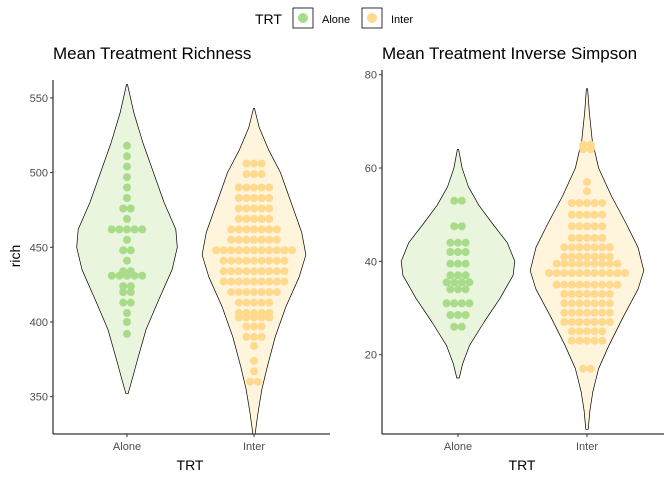  I want to click on y-axis-title-richness: rich, so click(15, 256).